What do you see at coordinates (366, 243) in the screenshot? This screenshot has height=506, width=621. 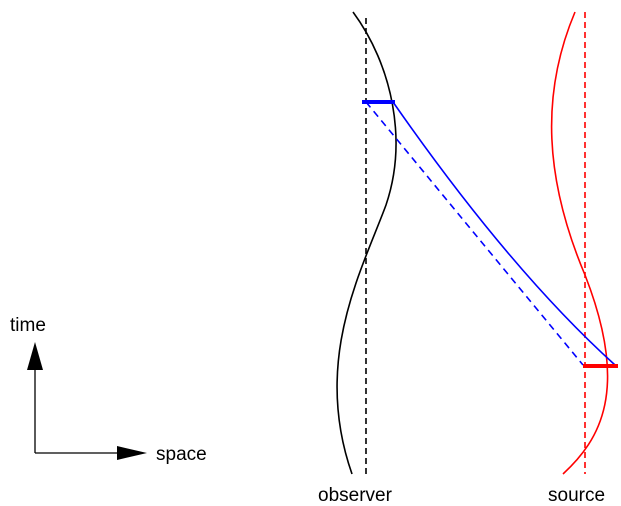 I see `observer-worldline` at bounding box center [366, 243].